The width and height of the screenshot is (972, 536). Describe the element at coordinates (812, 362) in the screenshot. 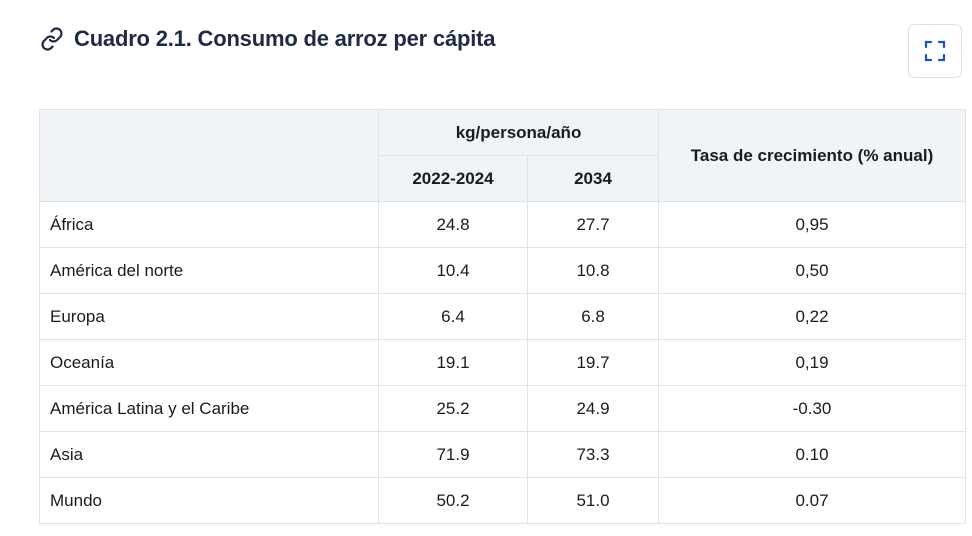

I see `growth-cell: 0,19` at that location.